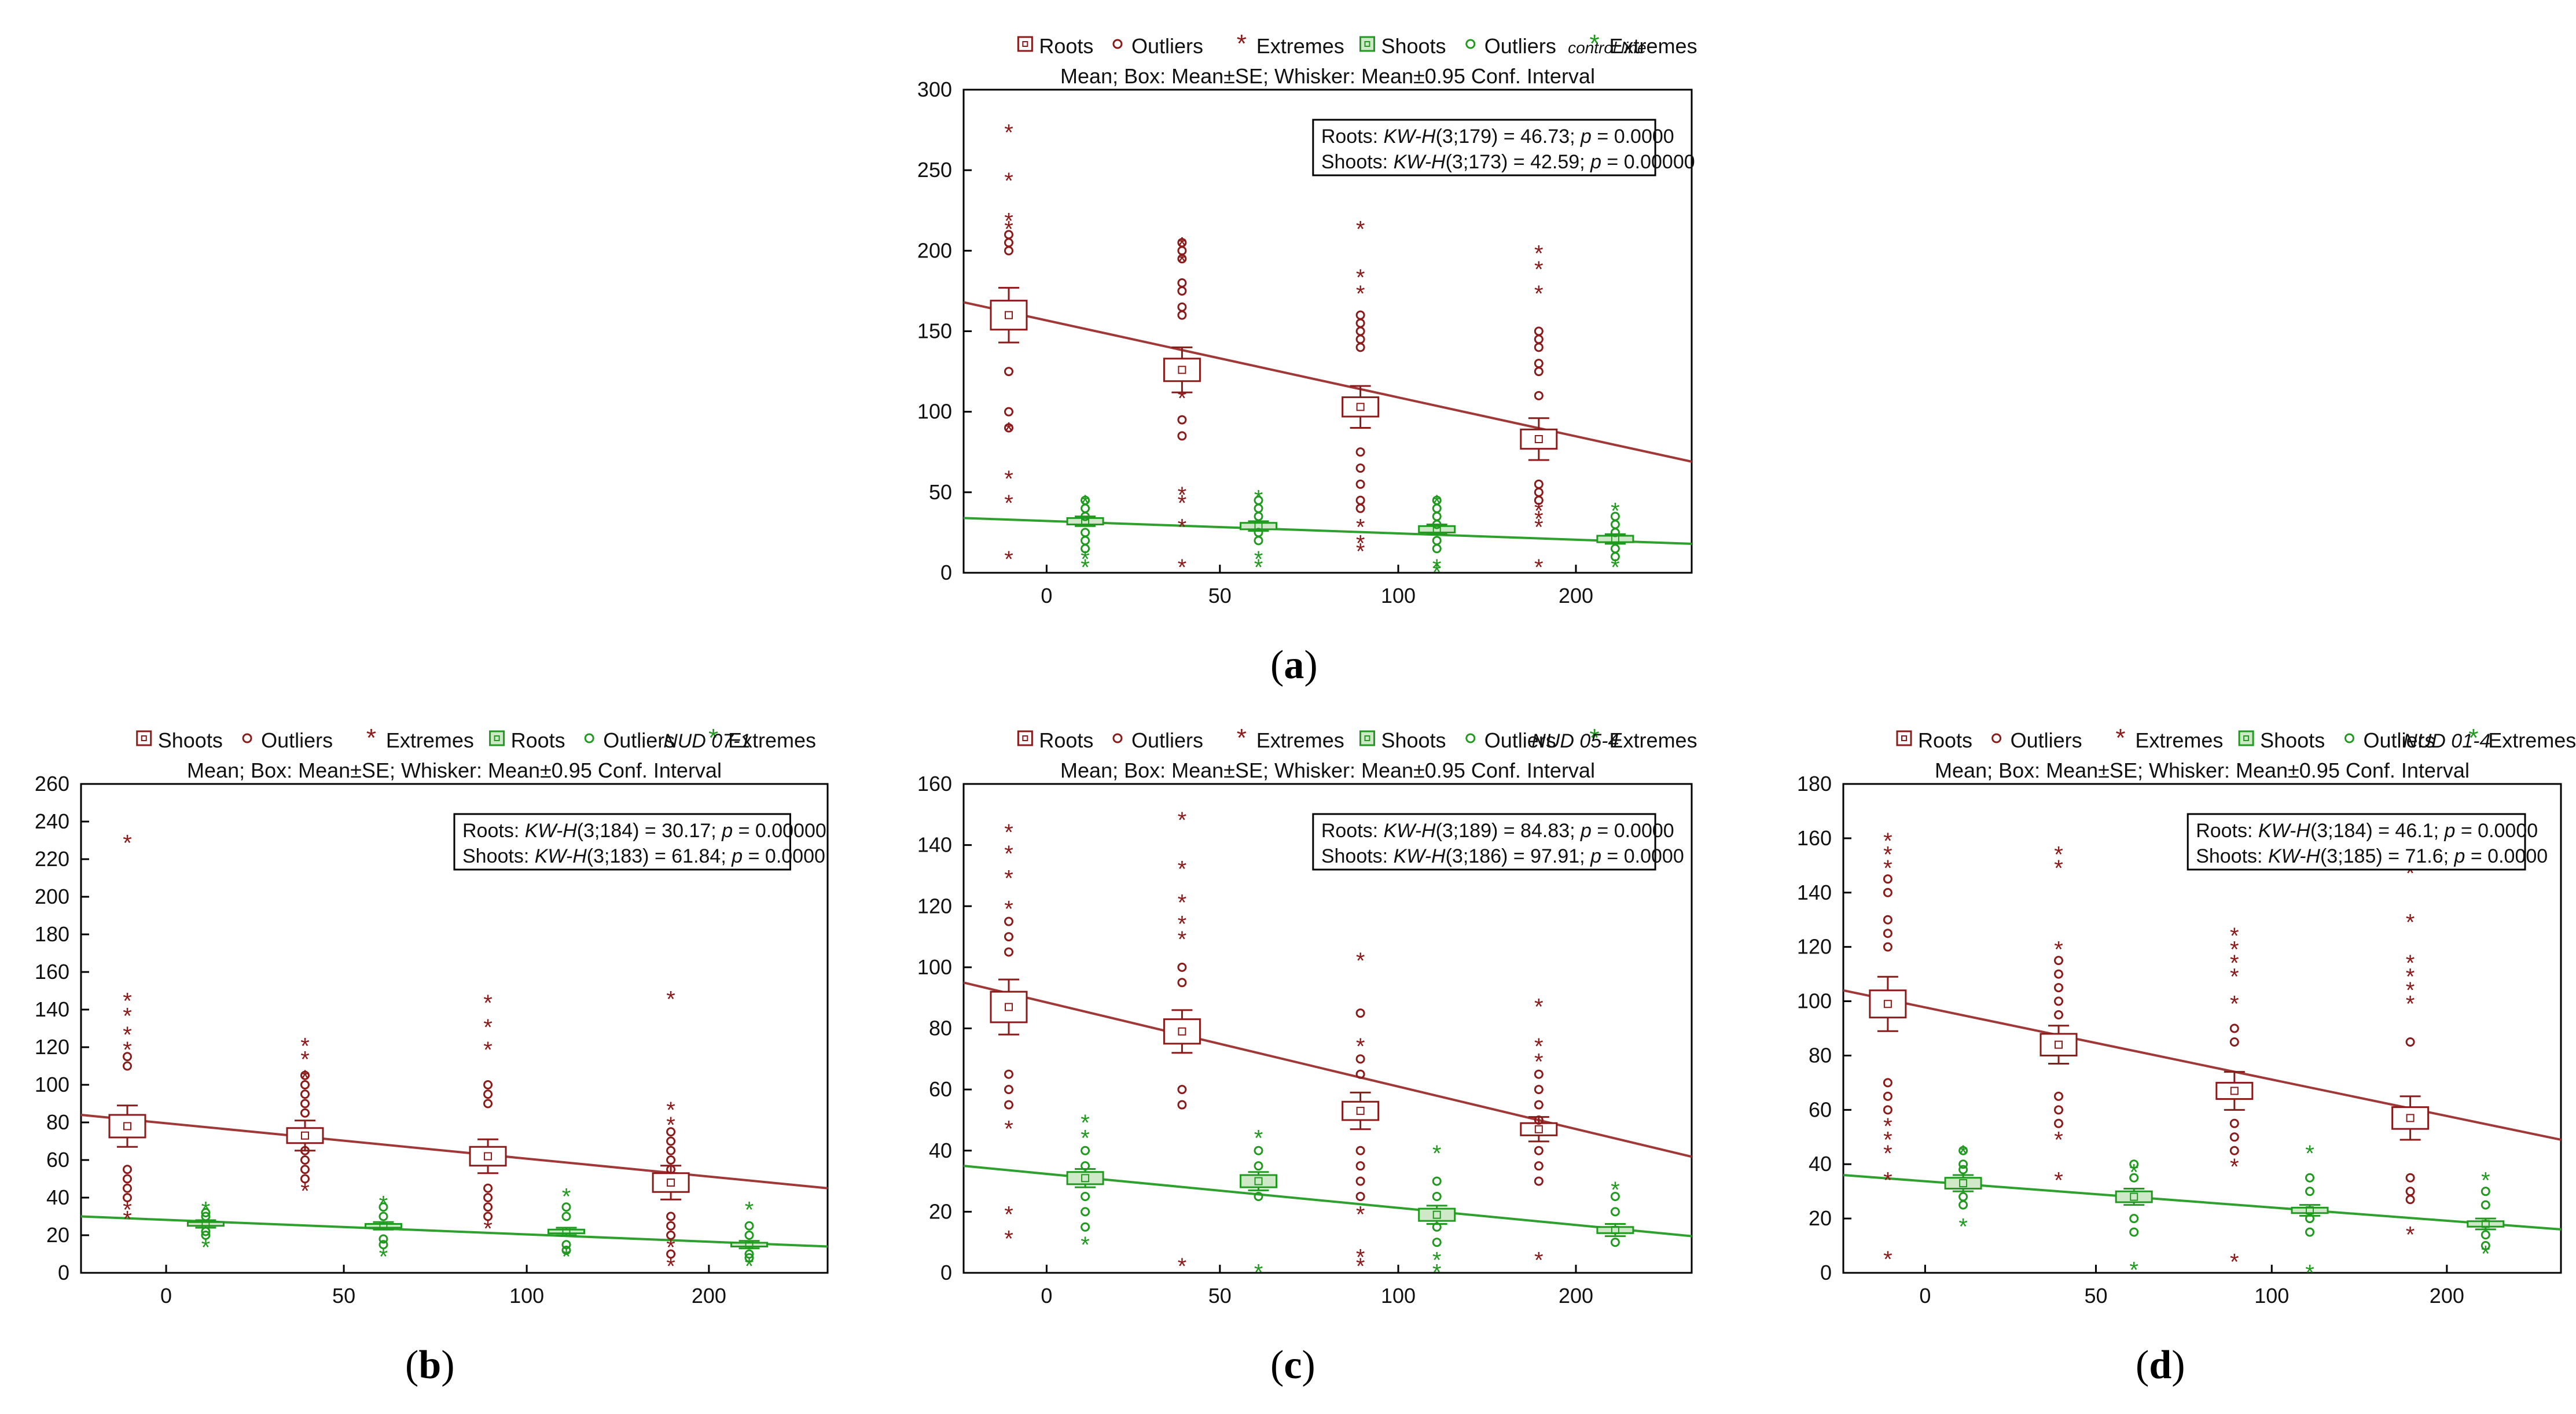  I want to click on legend-label-shoots: Shoots, so click(1413, 740).